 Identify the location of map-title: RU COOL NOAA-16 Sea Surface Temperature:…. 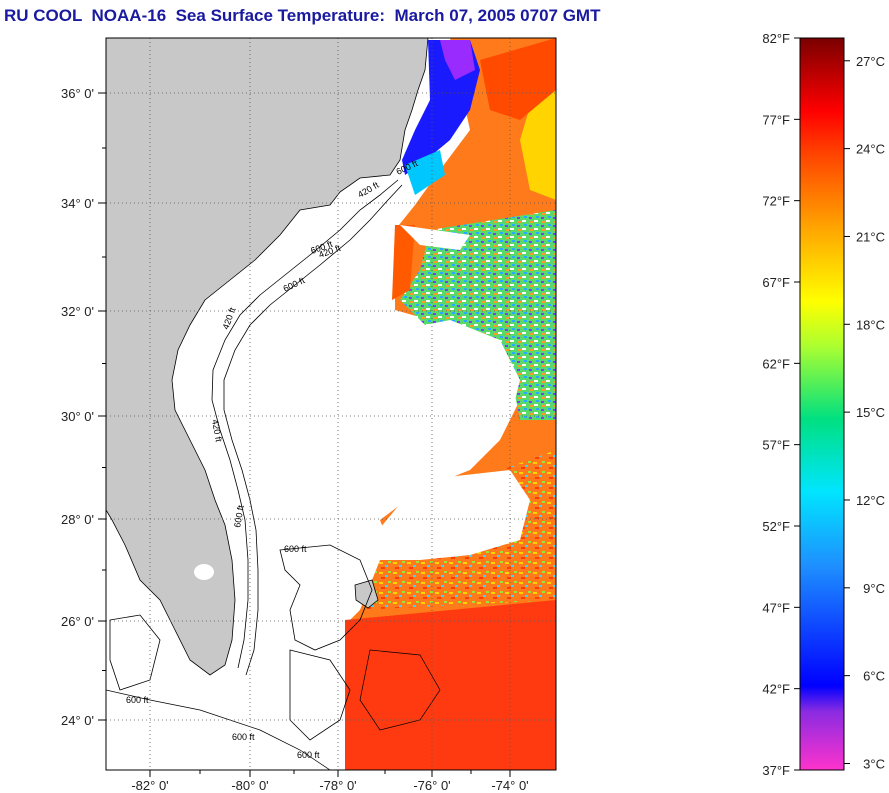
(302, 15).